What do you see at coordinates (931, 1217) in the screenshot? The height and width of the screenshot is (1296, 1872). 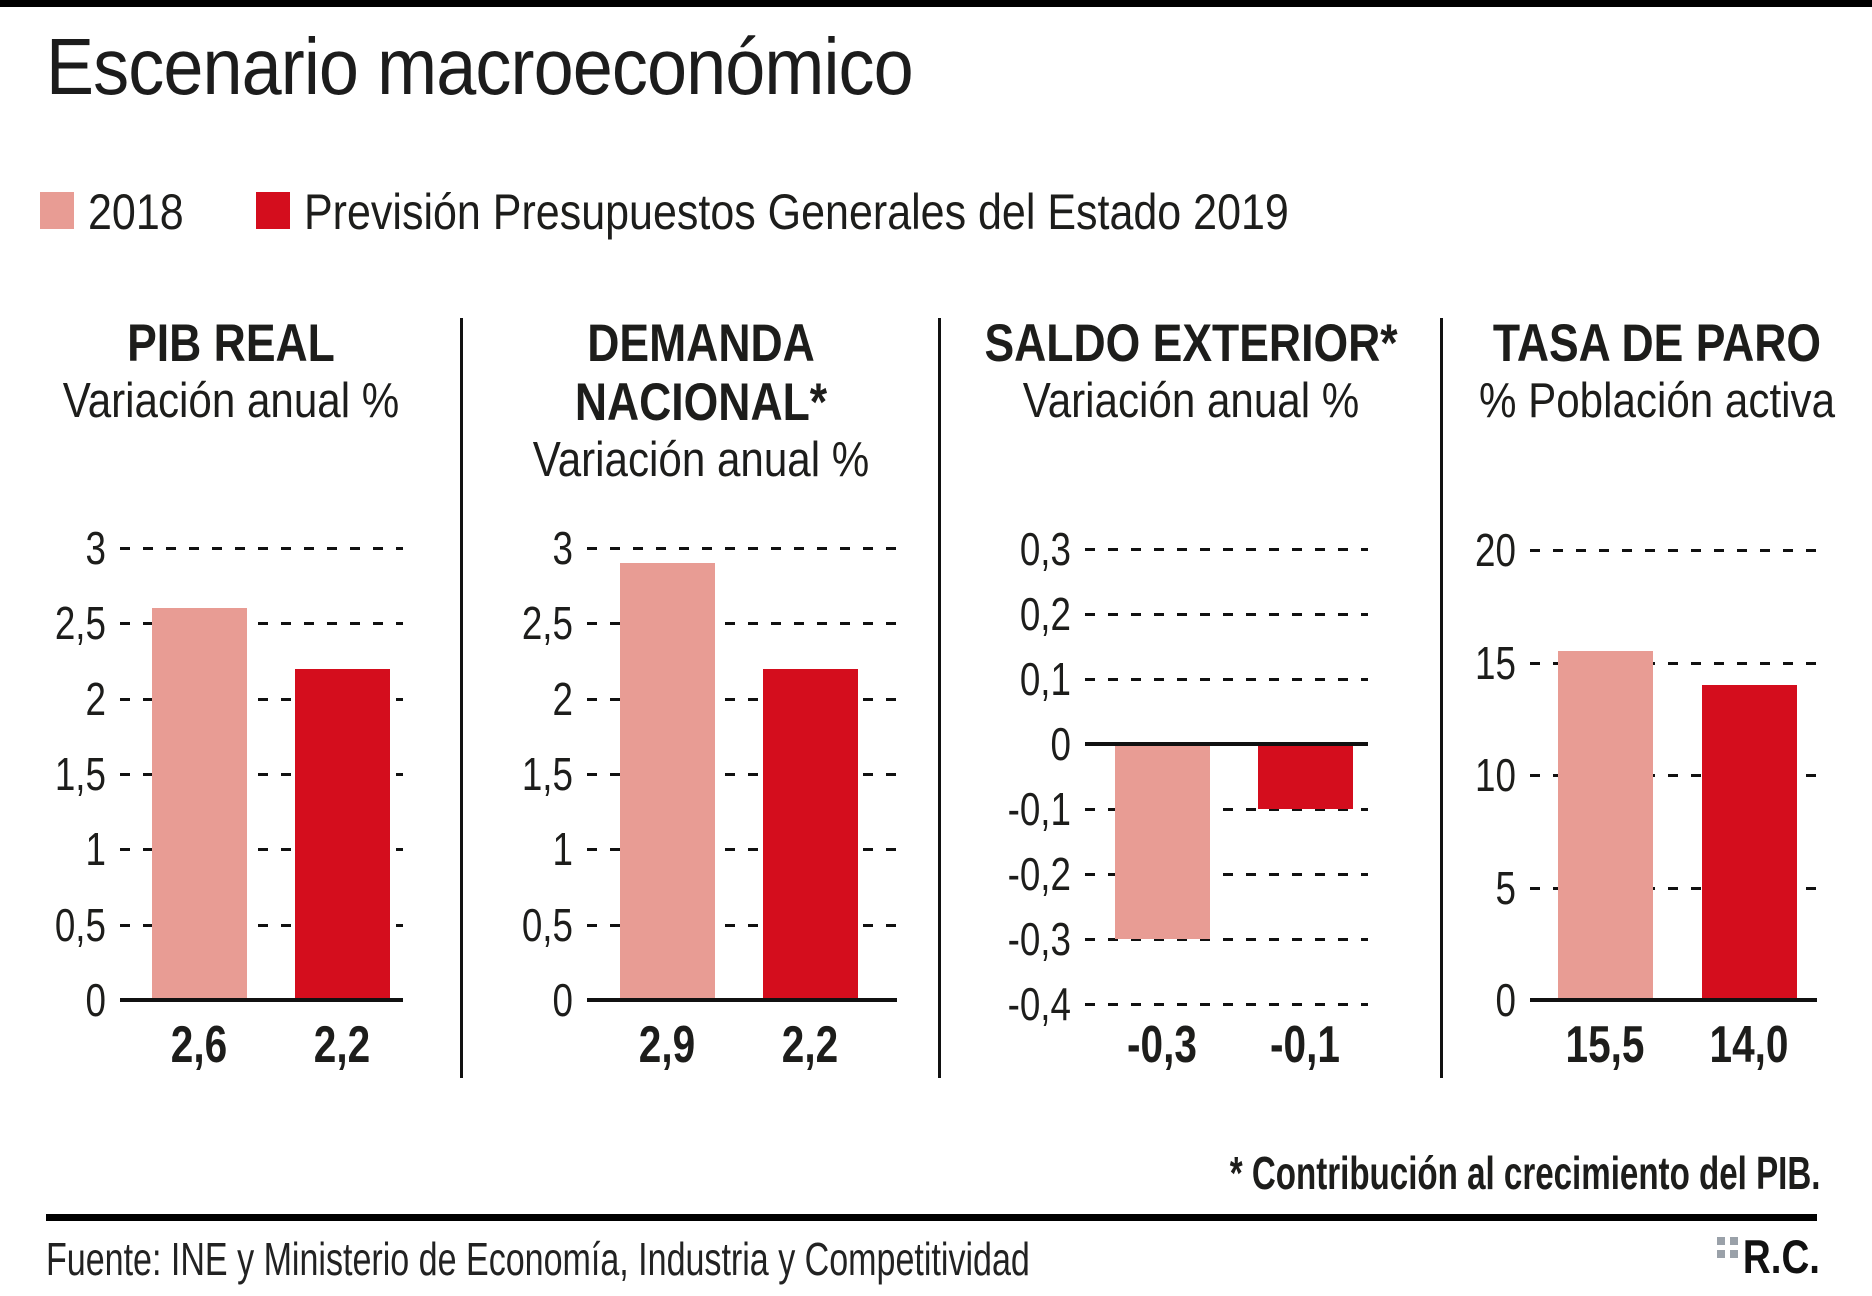 I see `bottom-rule` at bounding box center [931, 1217].